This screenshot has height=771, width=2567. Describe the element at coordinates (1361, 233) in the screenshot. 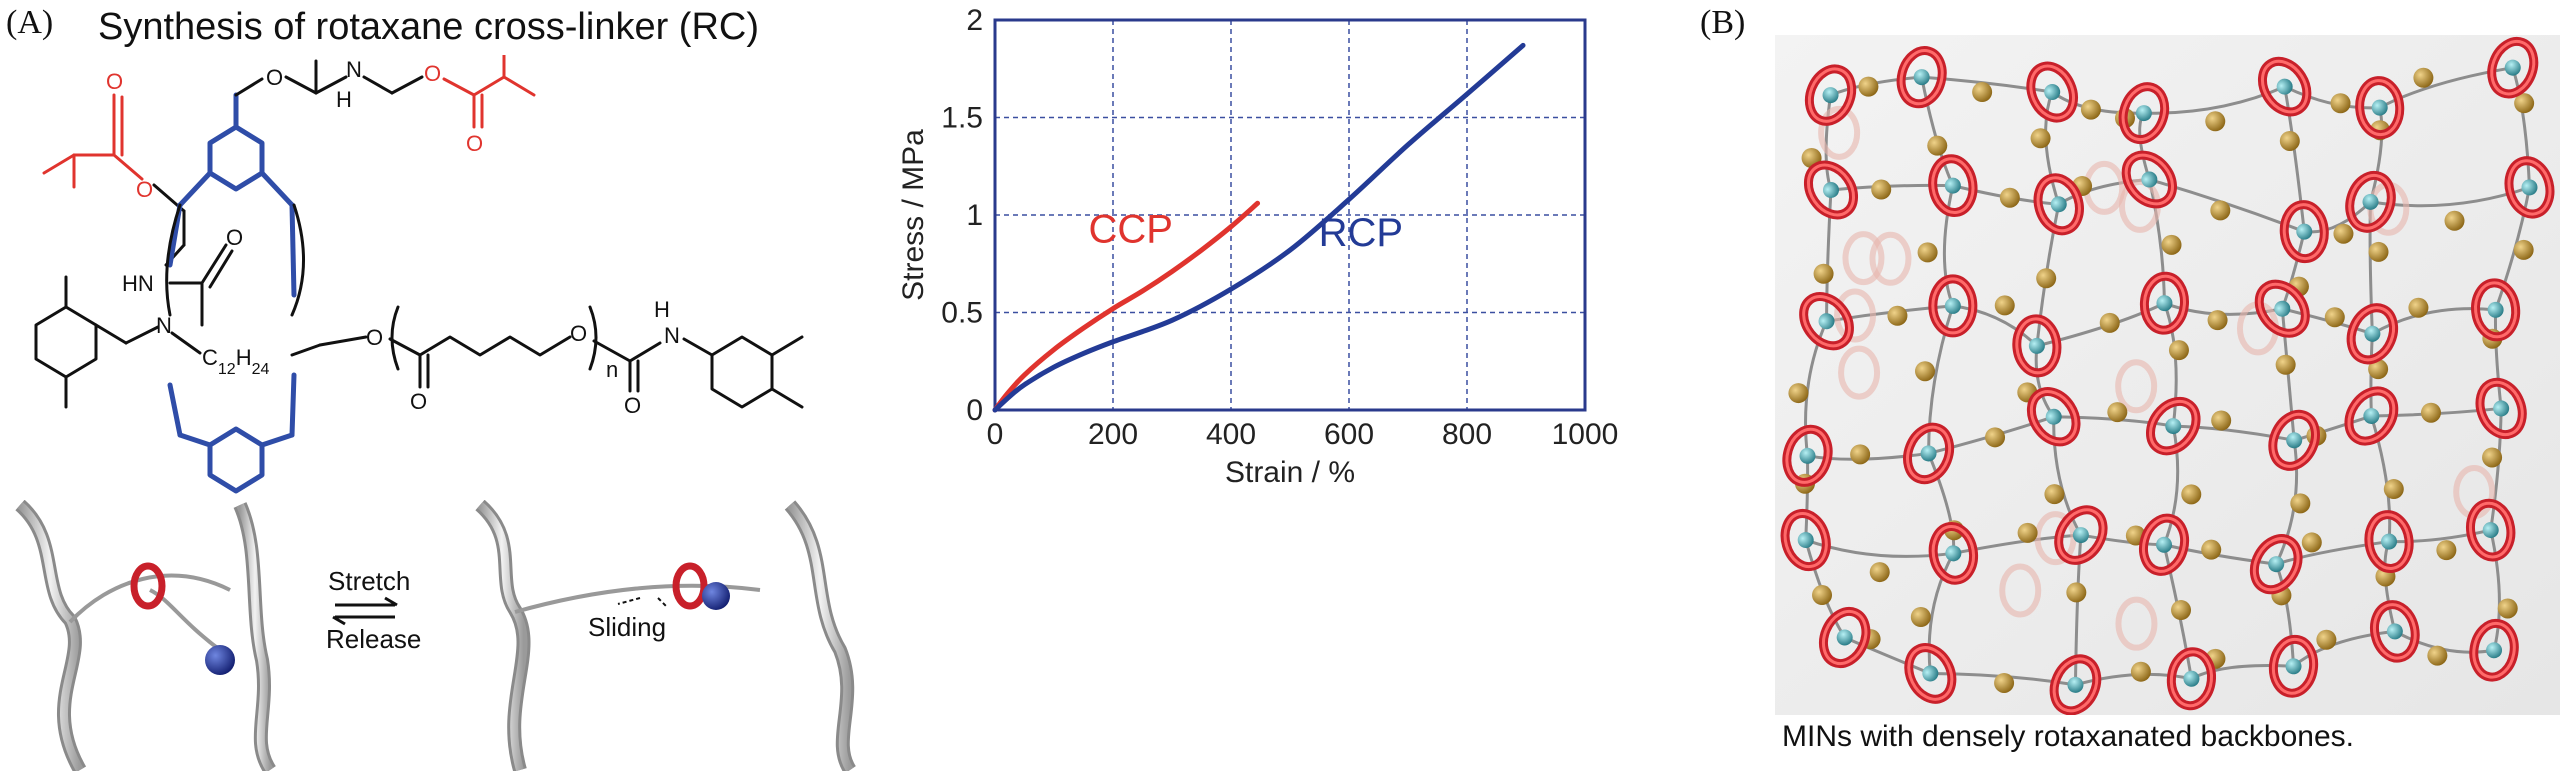

I see `series-label-rcp: RCP` at that location.